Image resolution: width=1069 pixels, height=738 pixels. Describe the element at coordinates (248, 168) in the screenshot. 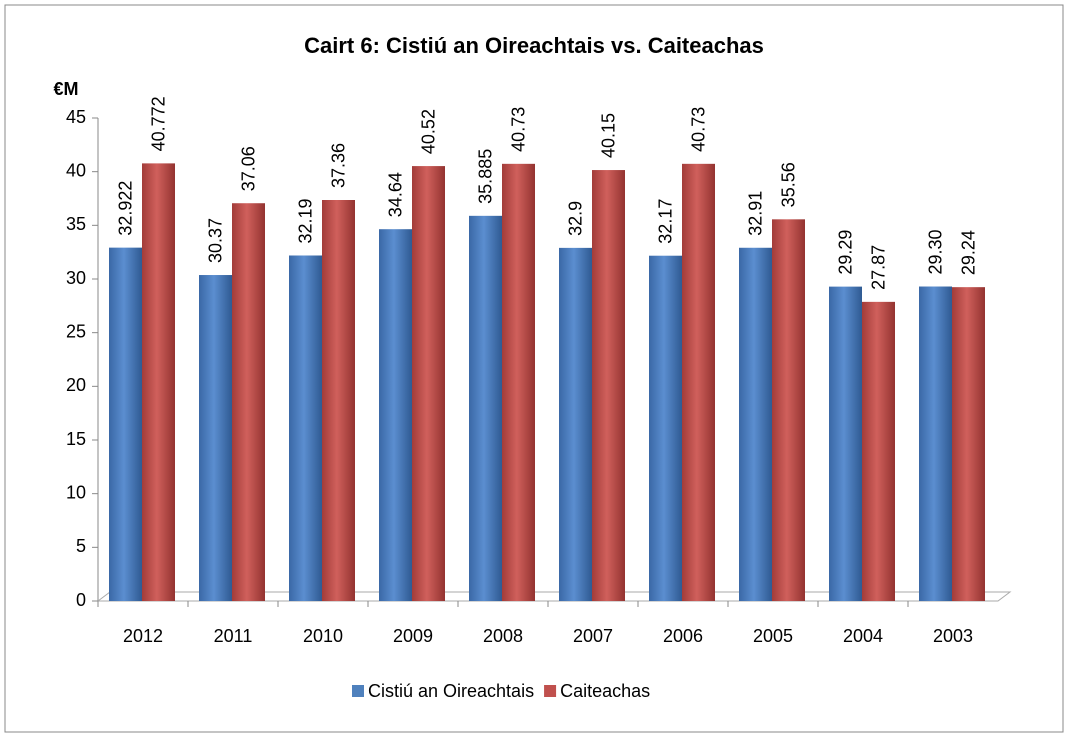

I see `data-label: 37.06` at that location.